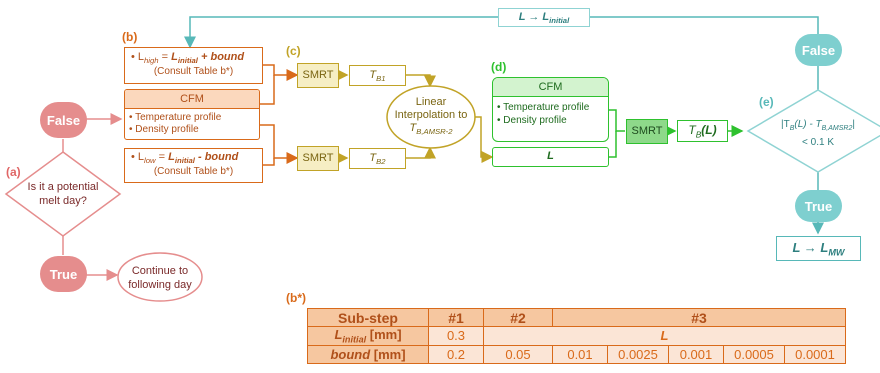 The width and height of the screenshot is (880, 373). I want to click on tb2-T: T, so click(373, 158).